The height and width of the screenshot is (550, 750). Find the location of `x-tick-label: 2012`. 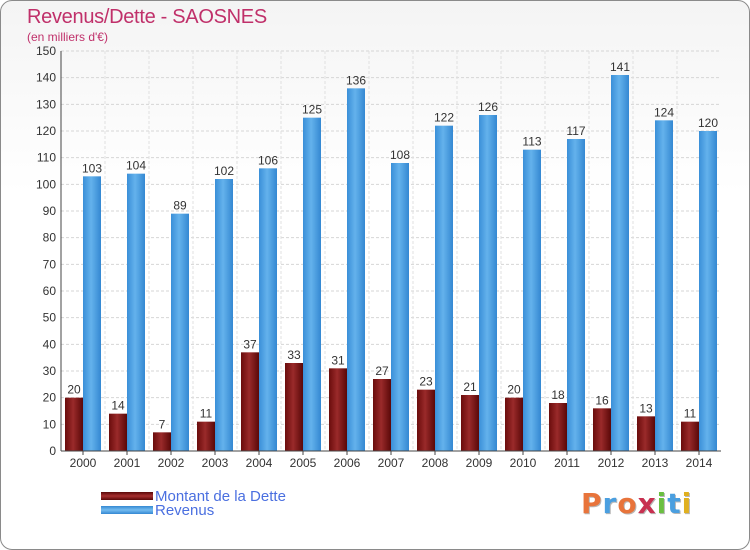

x-tick-label: 2012 is located at coordinates (611, 463).